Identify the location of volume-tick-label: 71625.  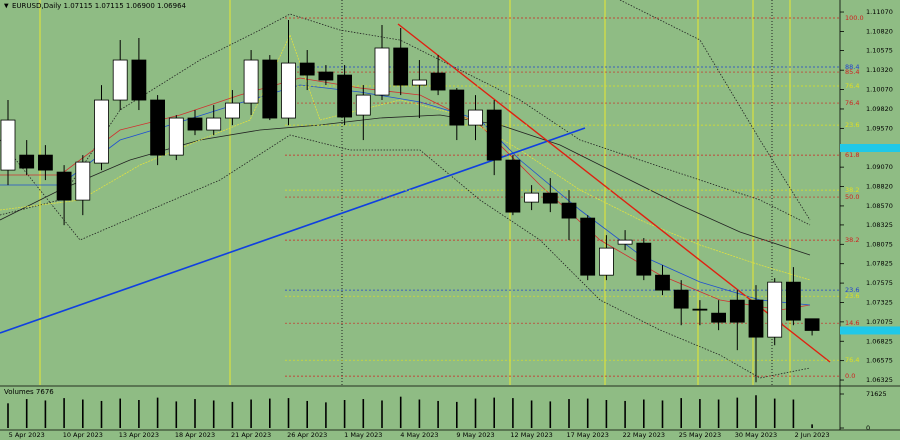
(876, 394).